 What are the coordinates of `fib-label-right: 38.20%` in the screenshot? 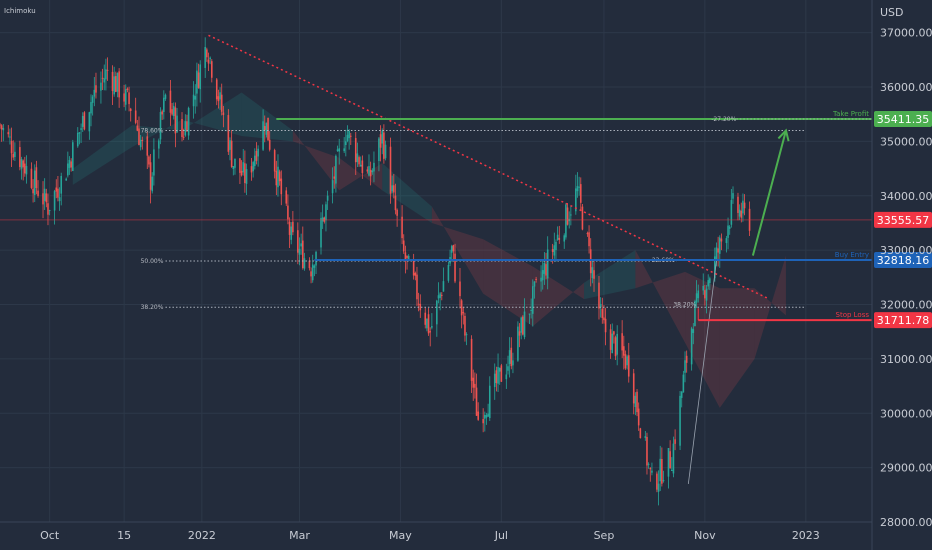 It's located at (684, 305).